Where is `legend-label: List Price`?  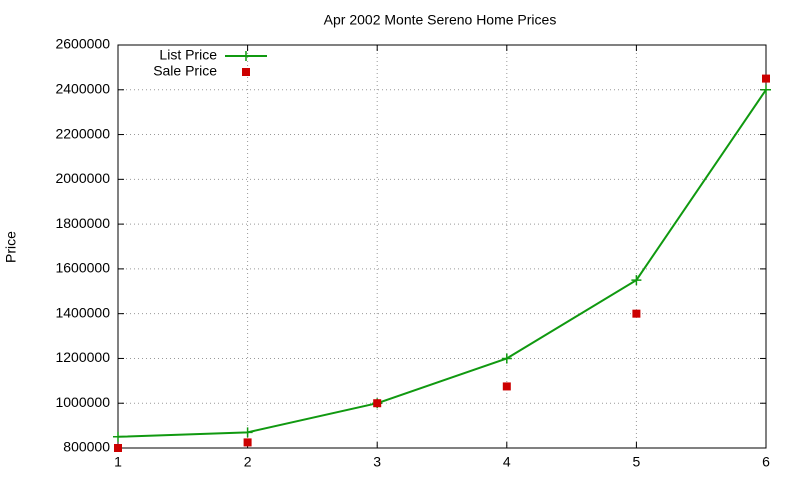
legend-label: List Price is located at coordinates (188, 55).